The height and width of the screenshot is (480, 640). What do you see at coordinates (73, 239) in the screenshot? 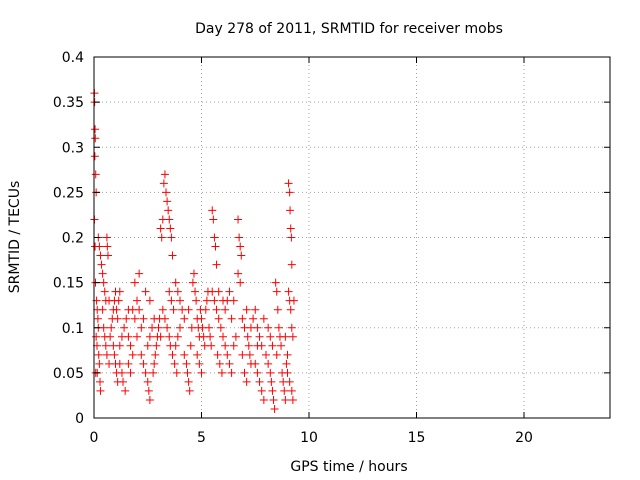
I see `y-tick-label: 0.2` at bounding box center [73, 239].